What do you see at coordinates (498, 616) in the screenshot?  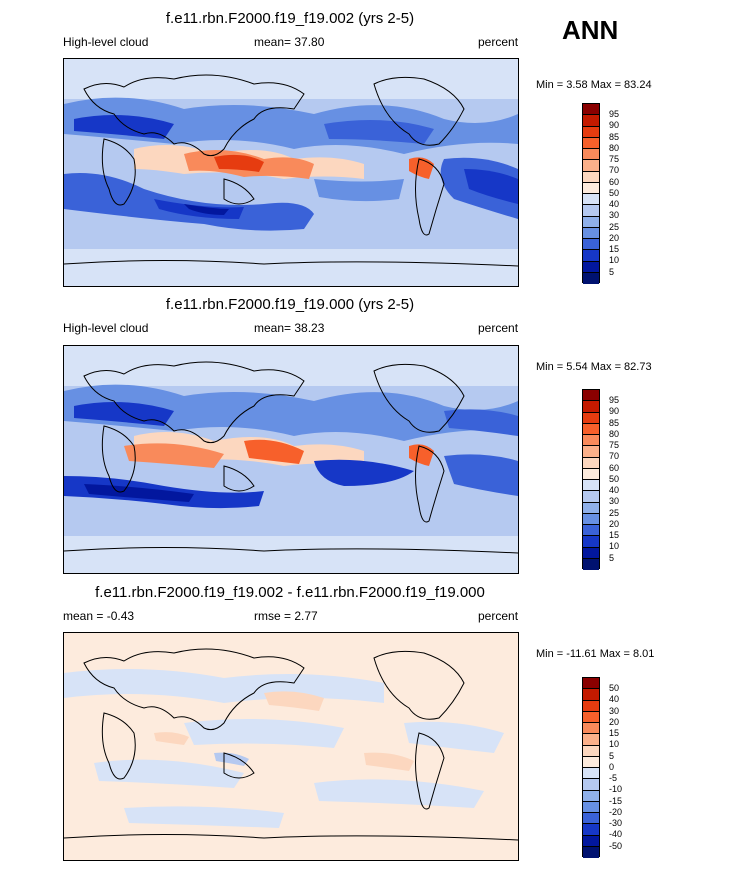 I see `panel3-units: percent` at bounding box center [498, 616].